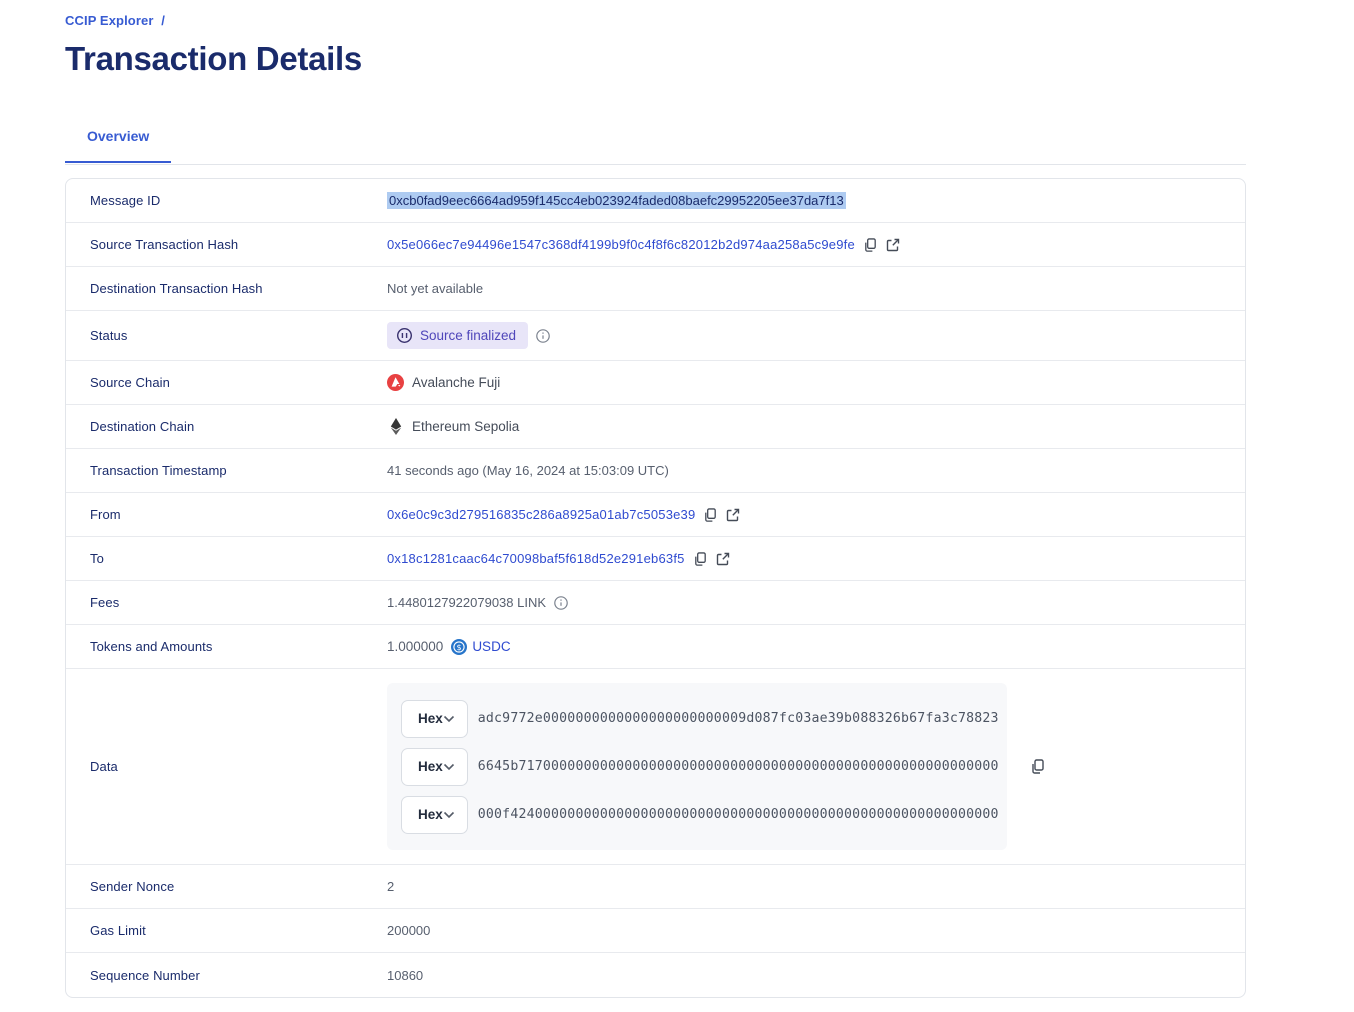 The width and height of the screenshot is (1354, 1012). Describe the element at coordinates (125, 200) in the screenshot. I see `message-id-label: Message ID` at that location.